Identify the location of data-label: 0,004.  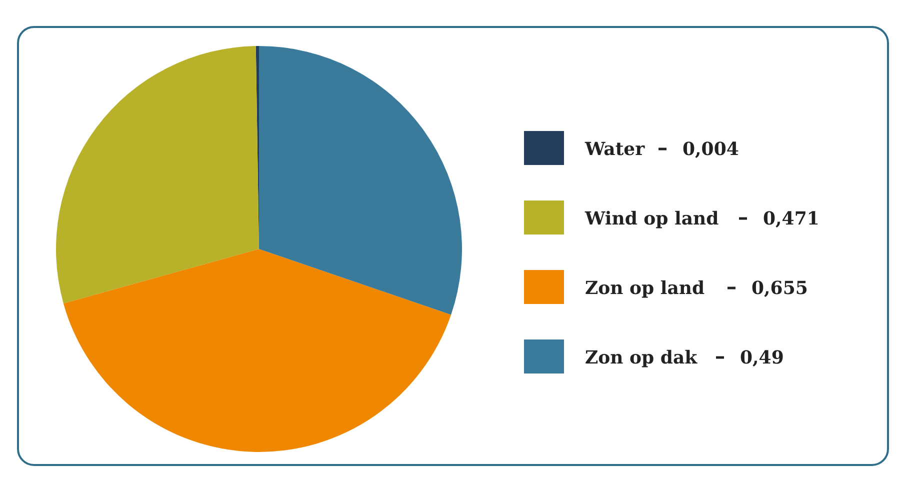
(710, 149).